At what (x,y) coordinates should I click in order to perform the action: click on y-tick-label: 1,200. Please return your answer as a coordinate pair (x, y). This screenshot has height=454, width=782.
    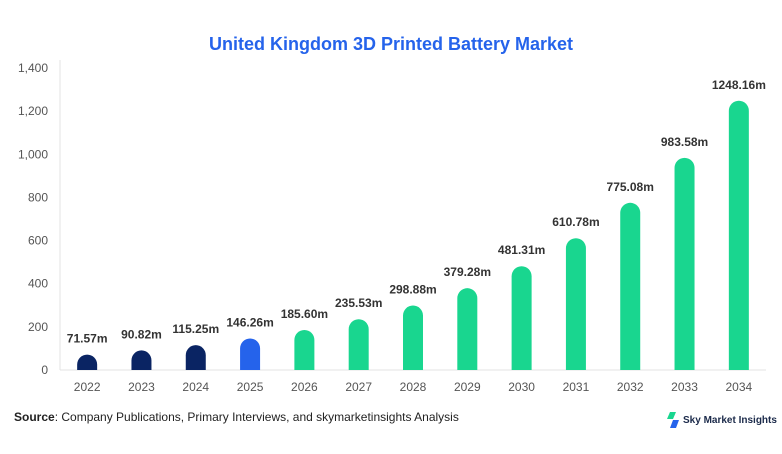
    Looking at the image, I should click on (33, 111).